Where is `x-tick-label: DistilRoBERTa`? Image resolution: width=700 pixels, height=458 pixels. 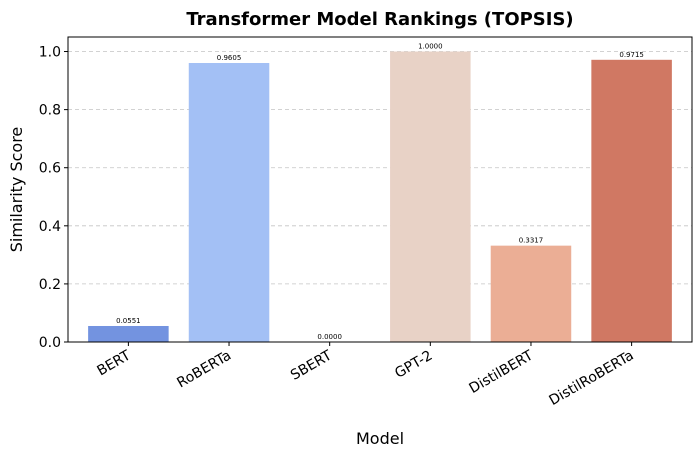
x-tick-label: DistilRoBERTa is located at coordinates (591, 378).